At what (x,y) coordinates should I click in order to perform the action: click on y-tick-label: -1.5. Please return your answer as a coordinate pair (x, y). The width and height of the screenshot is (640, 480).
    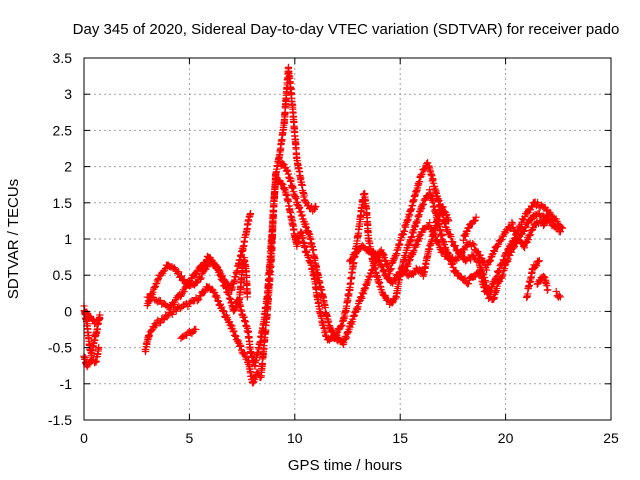
    Looking at the image, I should click on (60, 420).